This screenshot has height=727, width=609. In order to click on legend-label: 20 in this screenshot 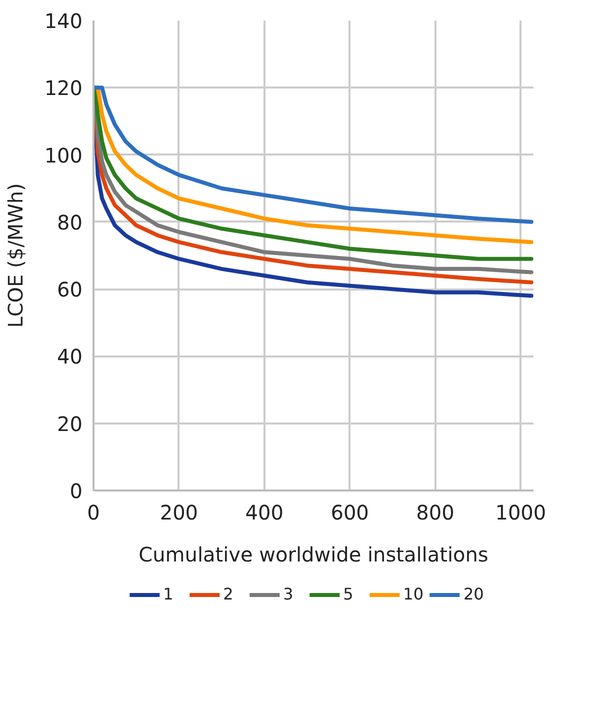, I will do `click(474, 594)`.